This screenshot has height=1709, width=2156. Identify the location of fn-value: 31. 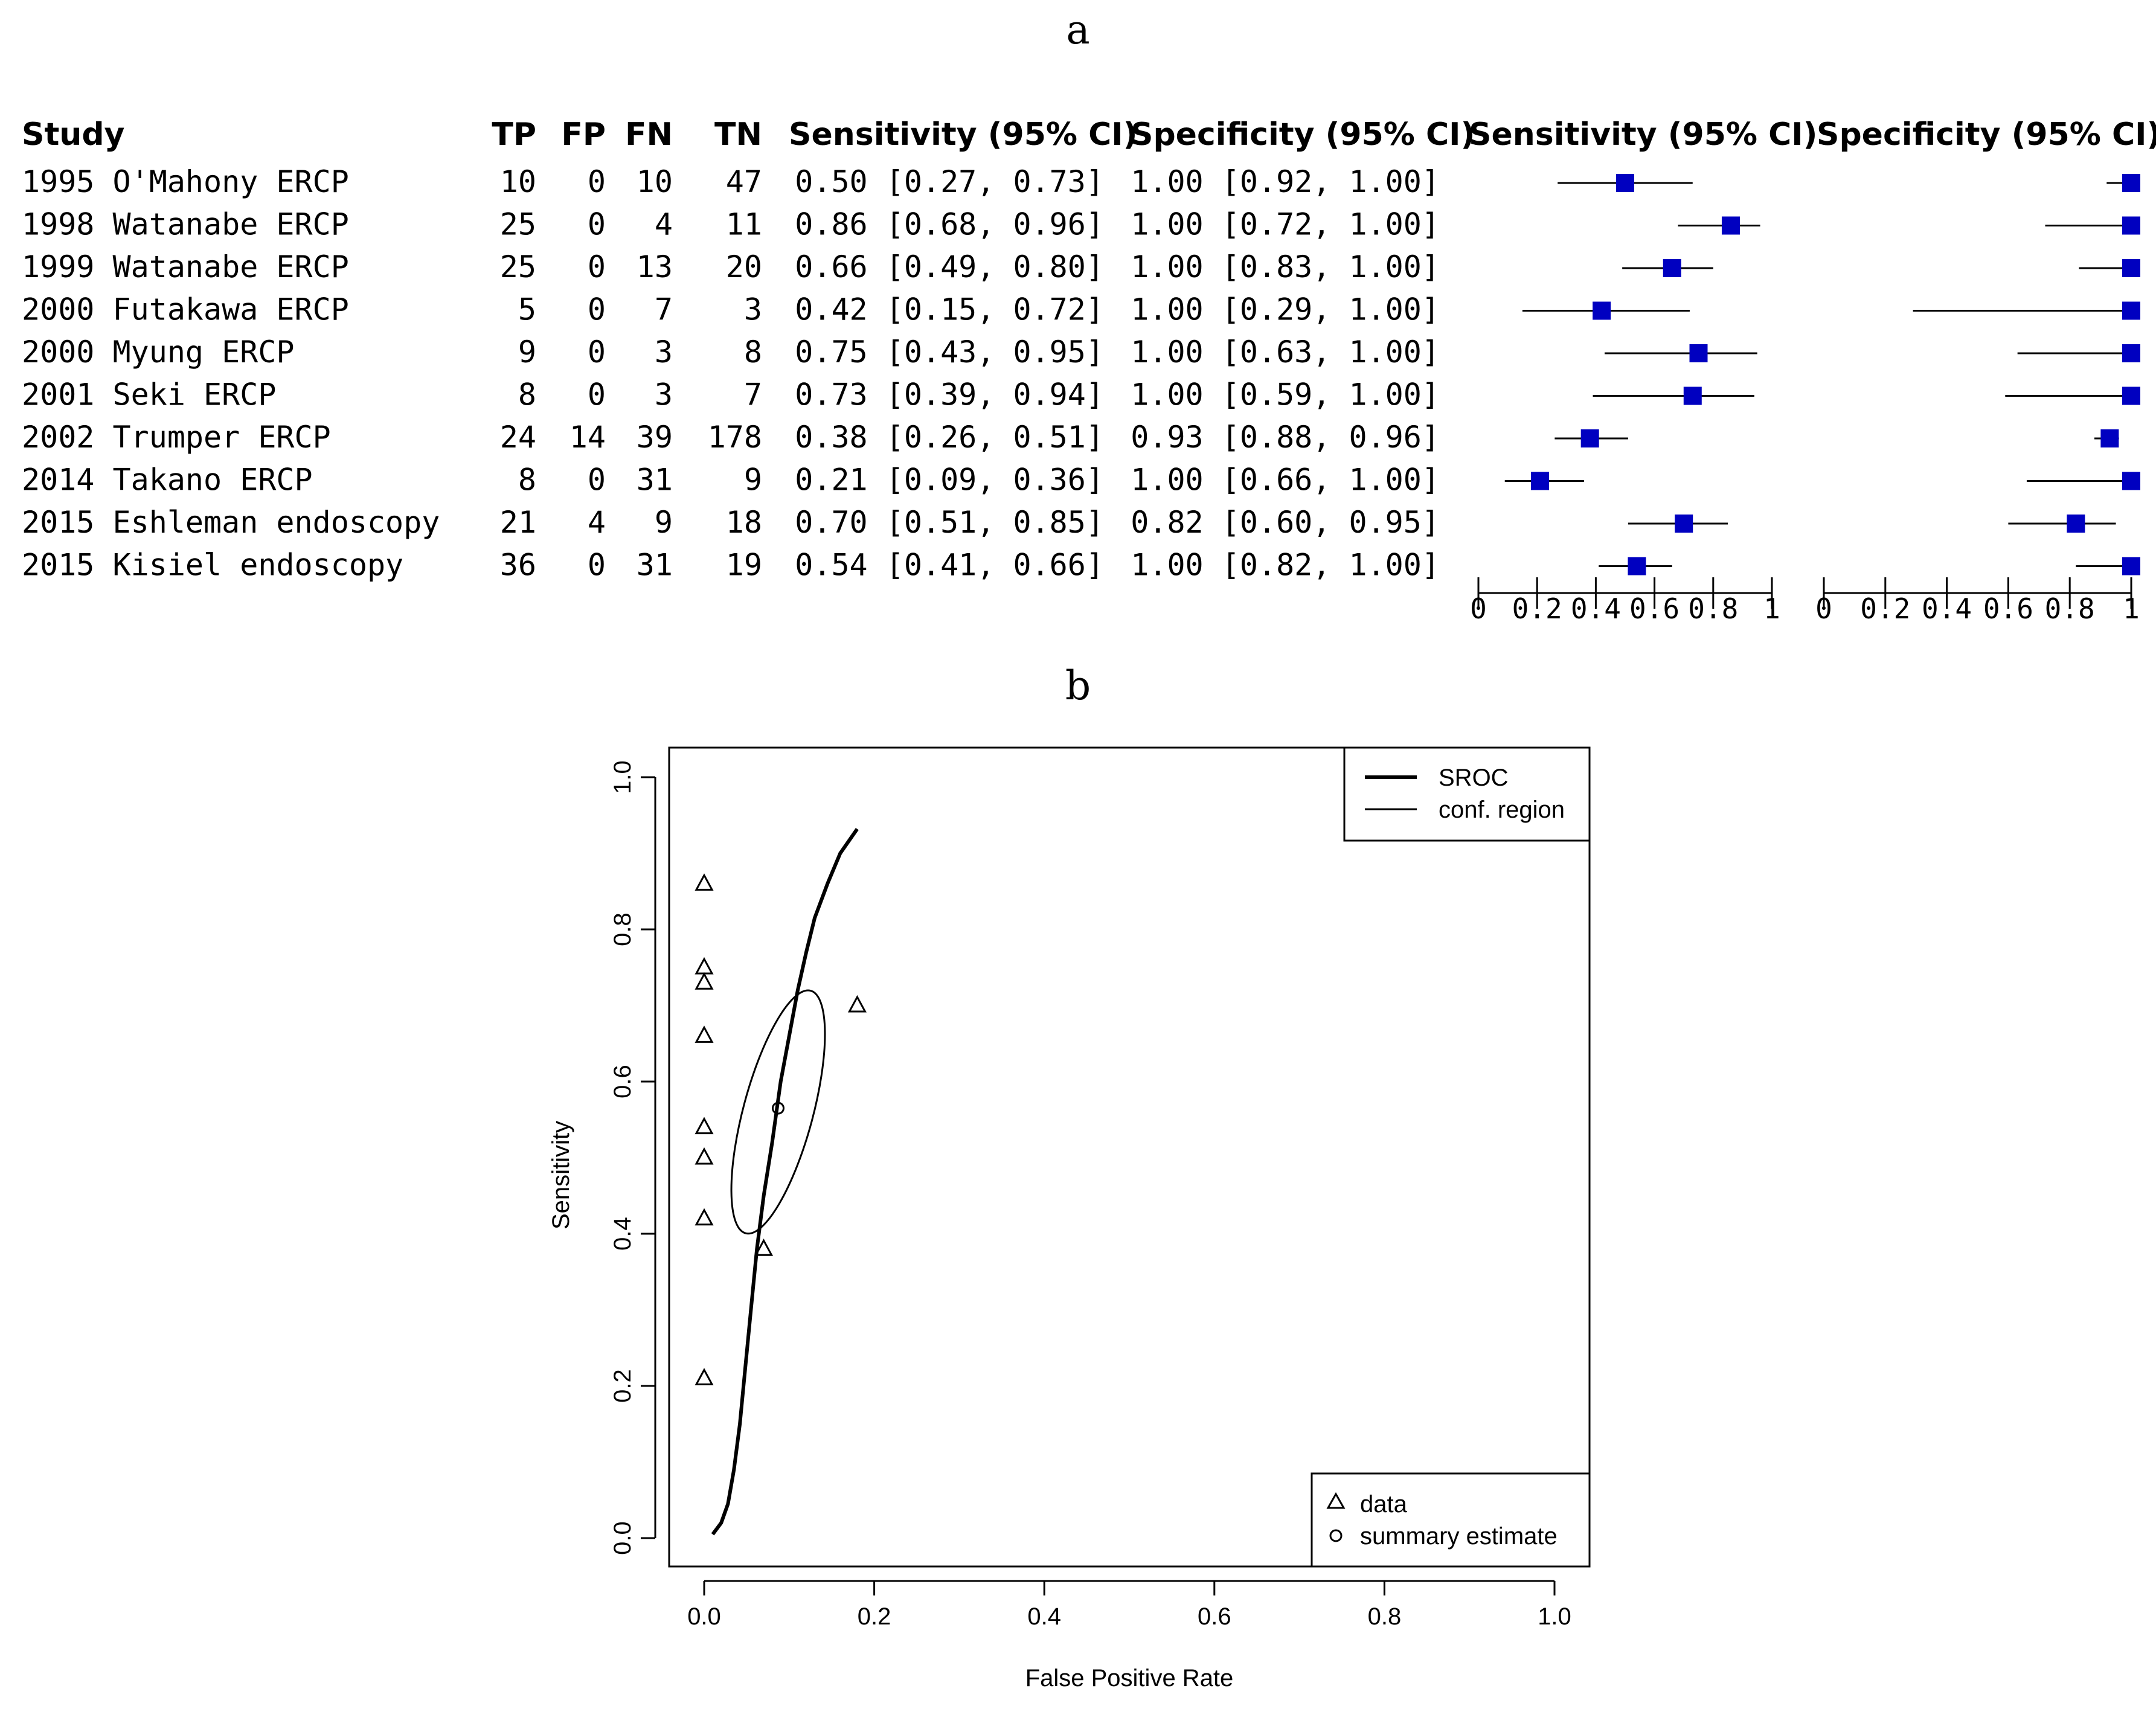
(655, 480).